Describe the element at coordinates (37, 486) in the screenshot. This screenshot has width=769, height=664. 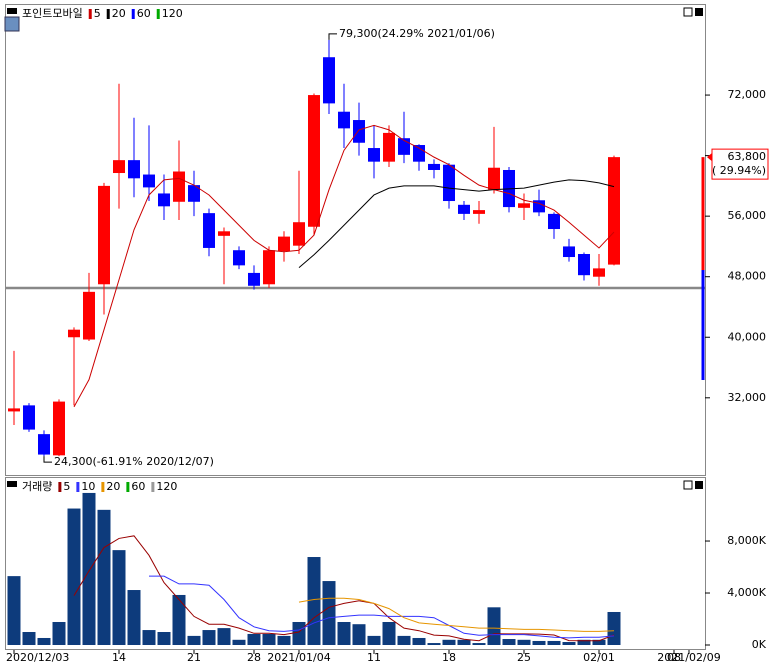
I see `legend-title: 거래량` at that location.